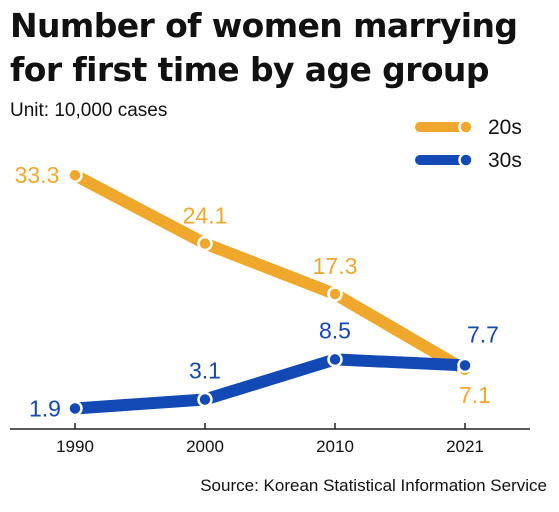 The width and height of the screenshot is (559, 512). I want to click on data-label-20s: 17.3, so click(335, 266).